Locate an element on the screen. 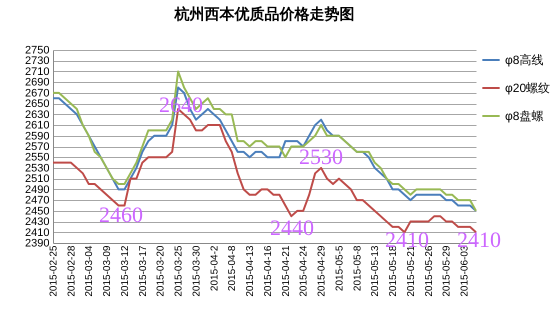  x-tick-label: 2015-05-18 is located at coordinates (394, 271).